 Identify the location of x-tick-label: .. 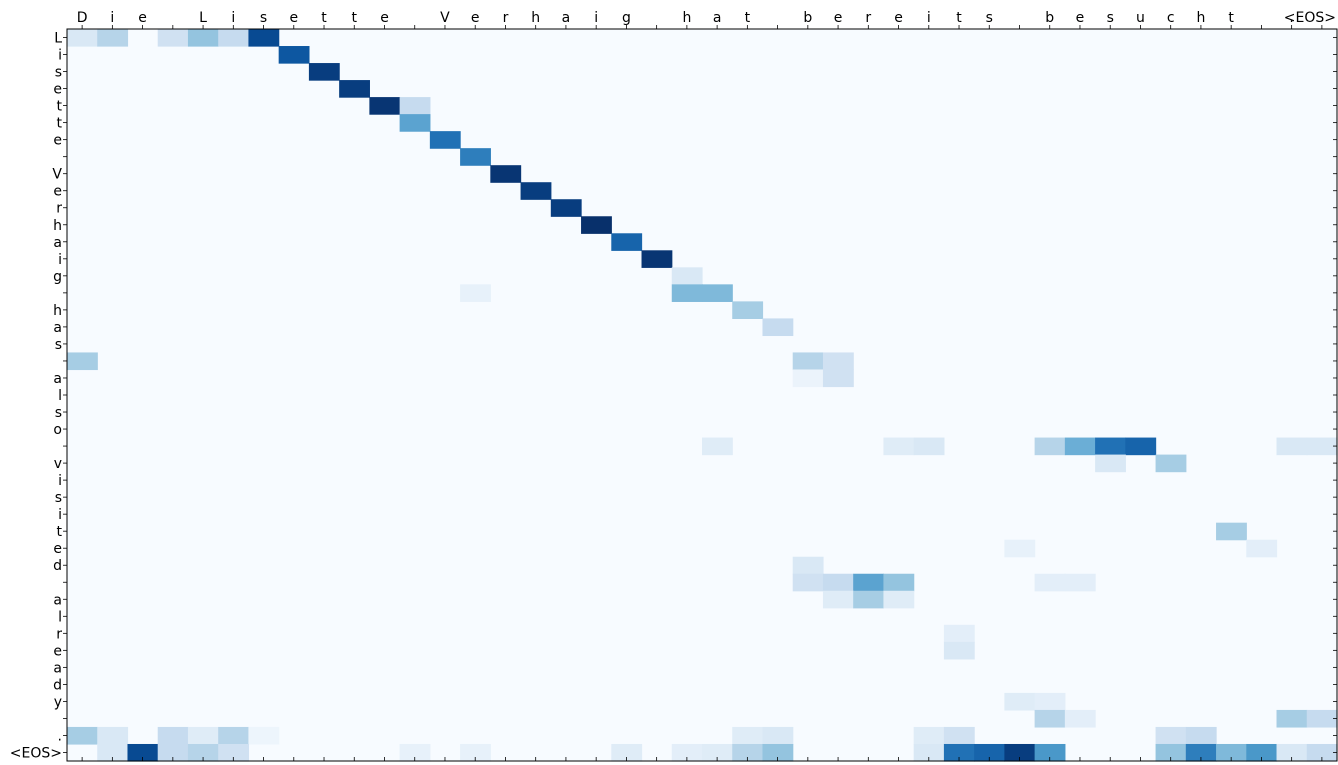
(1291, 18).